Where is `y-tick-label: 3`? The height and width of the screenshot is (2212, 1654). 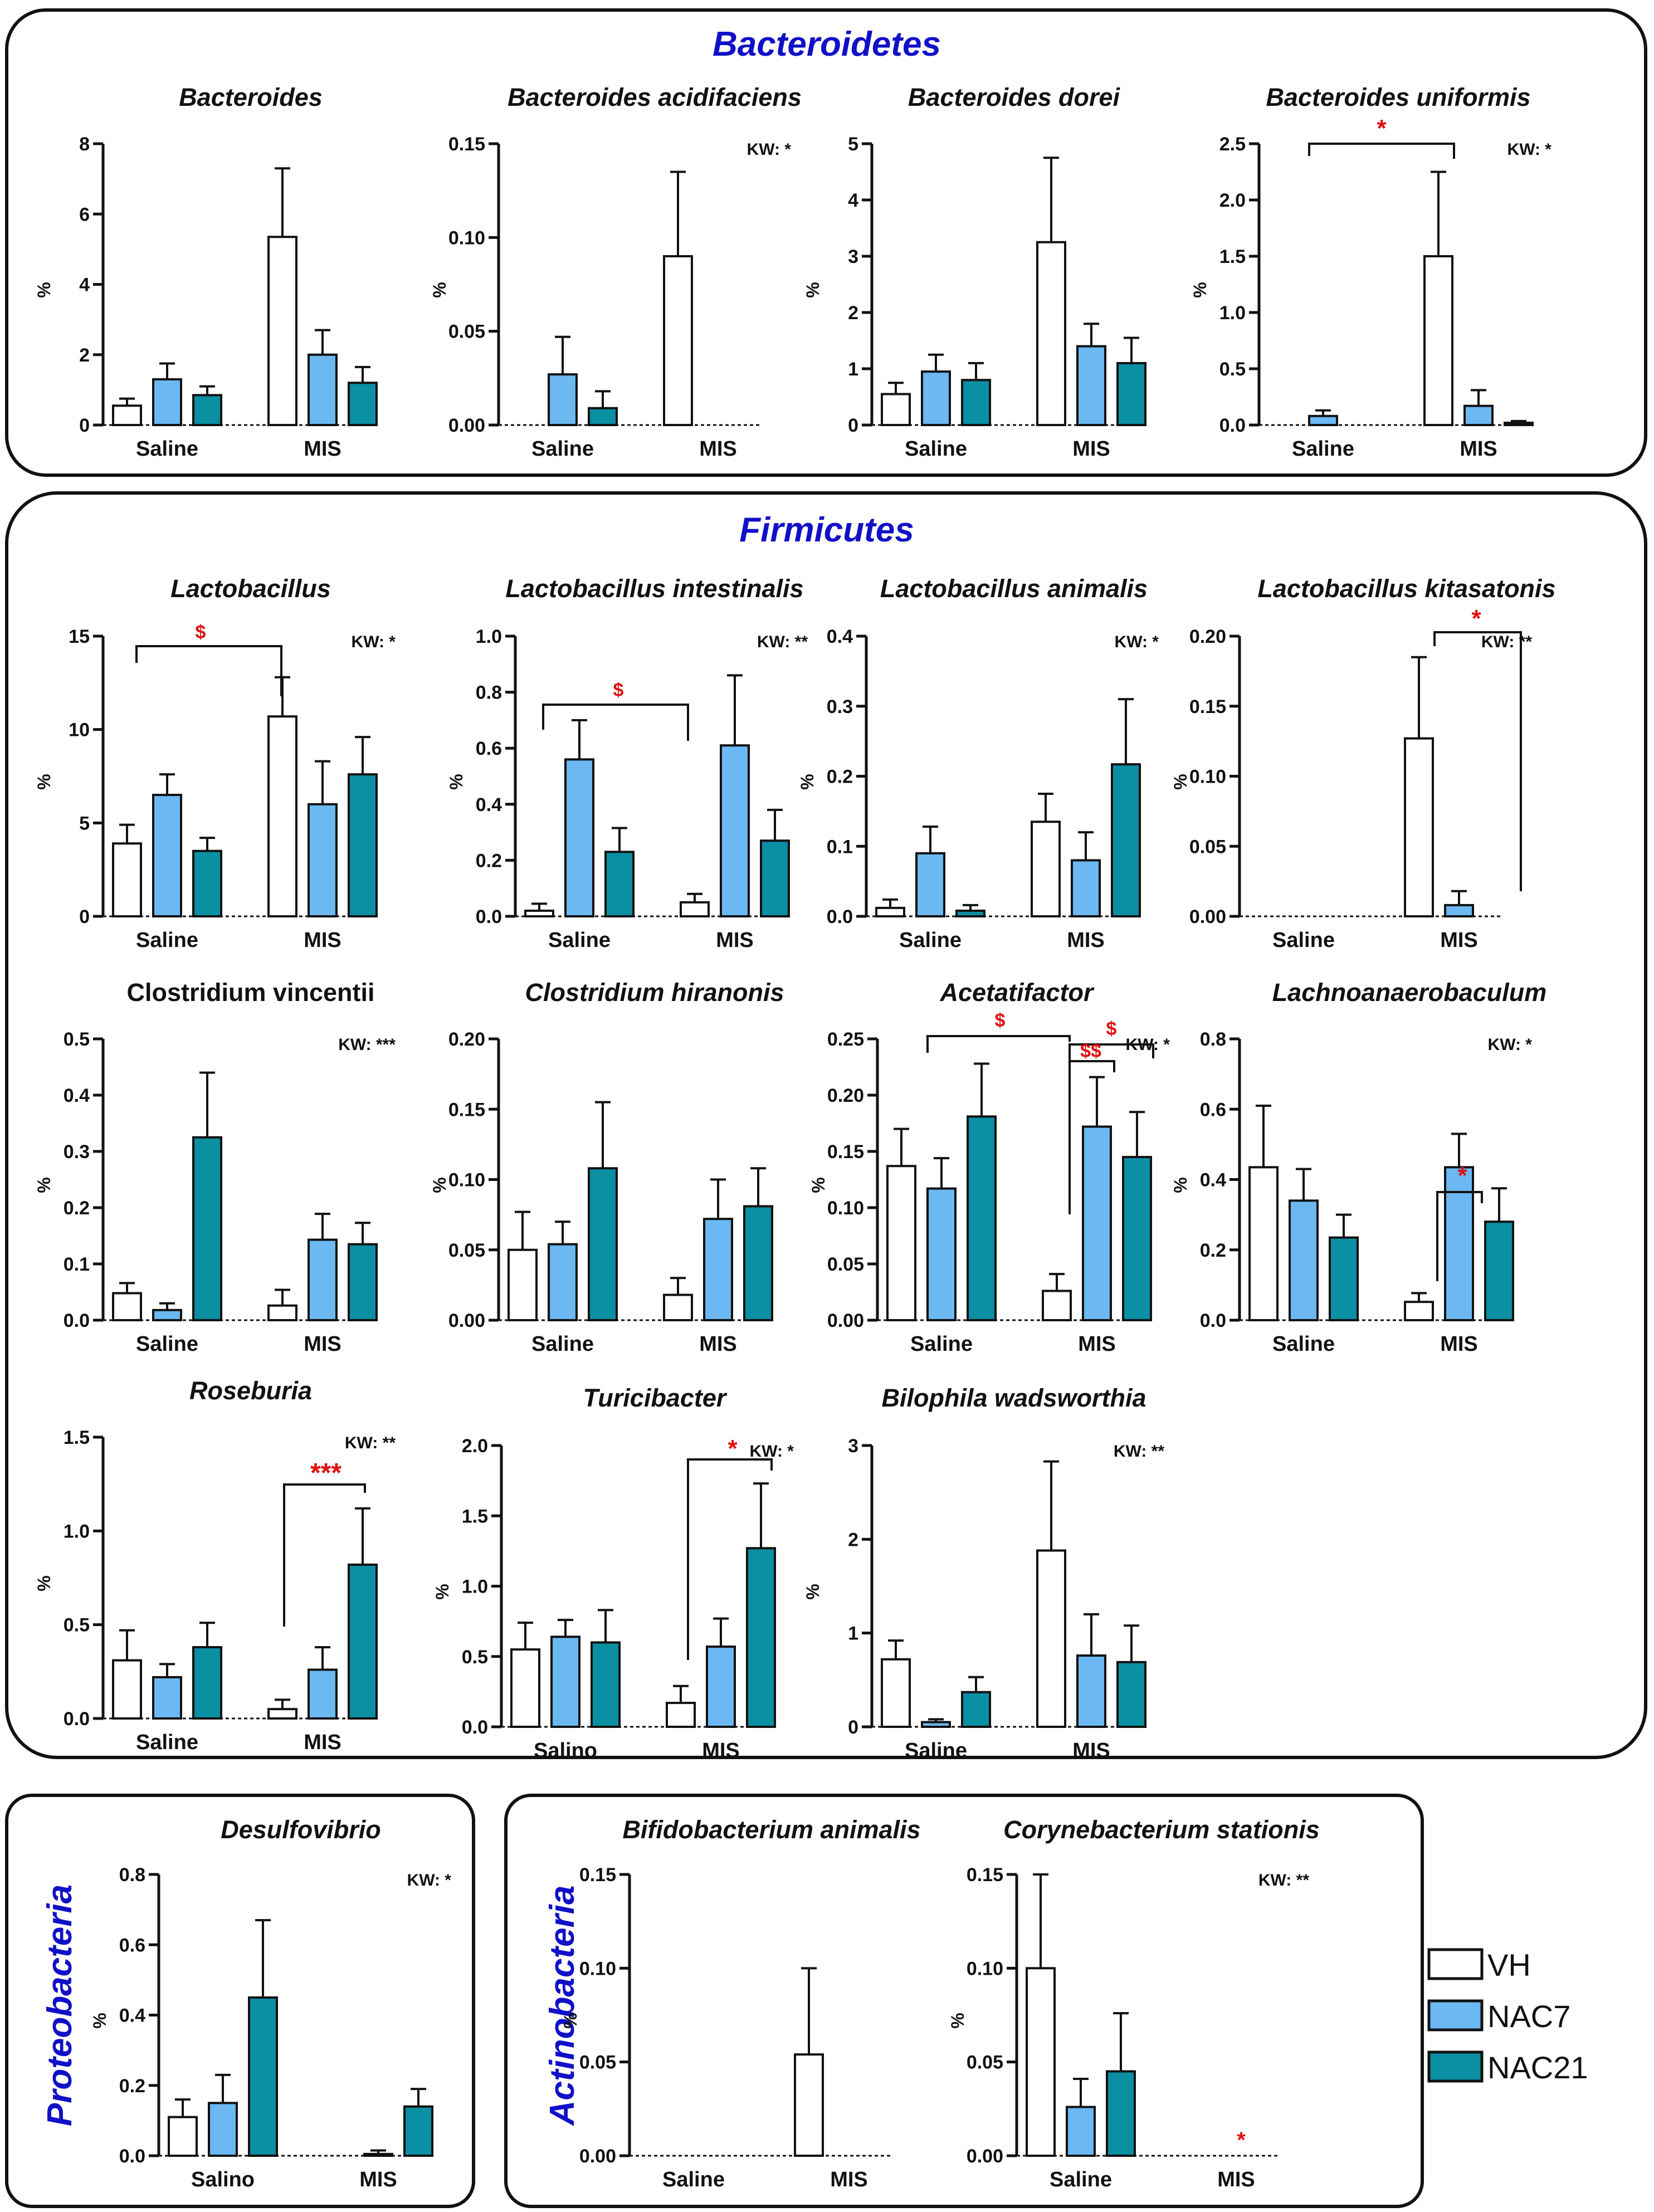
y-tick-label: 3 is located at coordinates (853, 1446).